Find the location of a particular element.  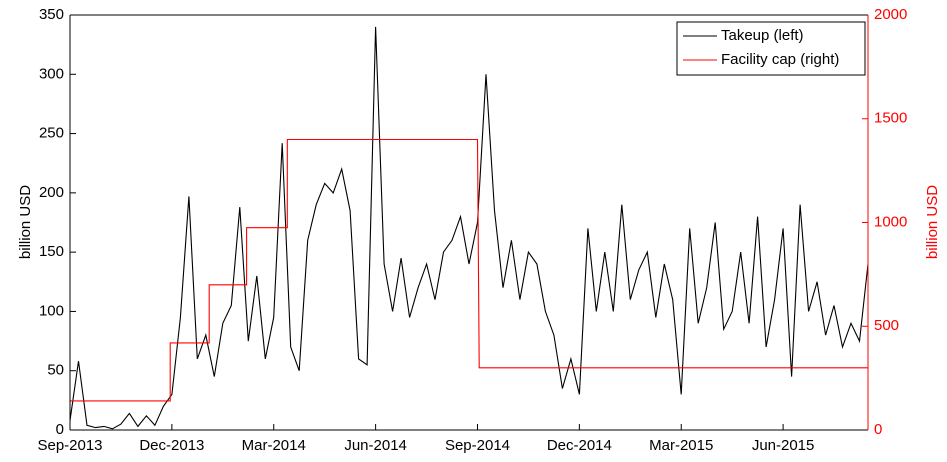

y-tick-label: 250 is located at coordinates (51, 133).